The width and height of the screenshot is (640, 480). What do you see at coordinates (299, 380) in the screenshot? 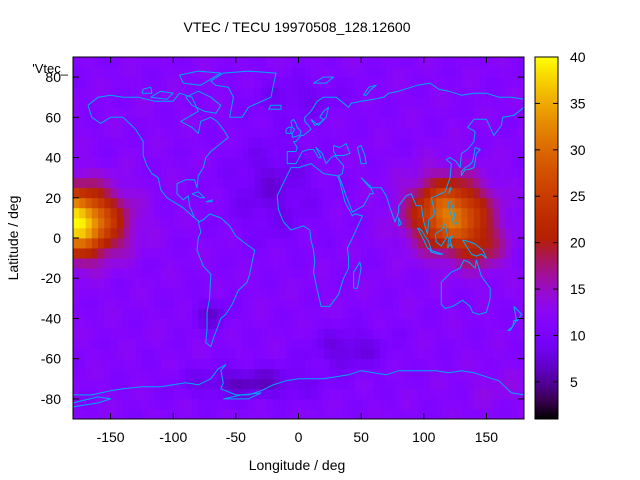
I see `coast-antarctica` at bounding box center [299, 380].